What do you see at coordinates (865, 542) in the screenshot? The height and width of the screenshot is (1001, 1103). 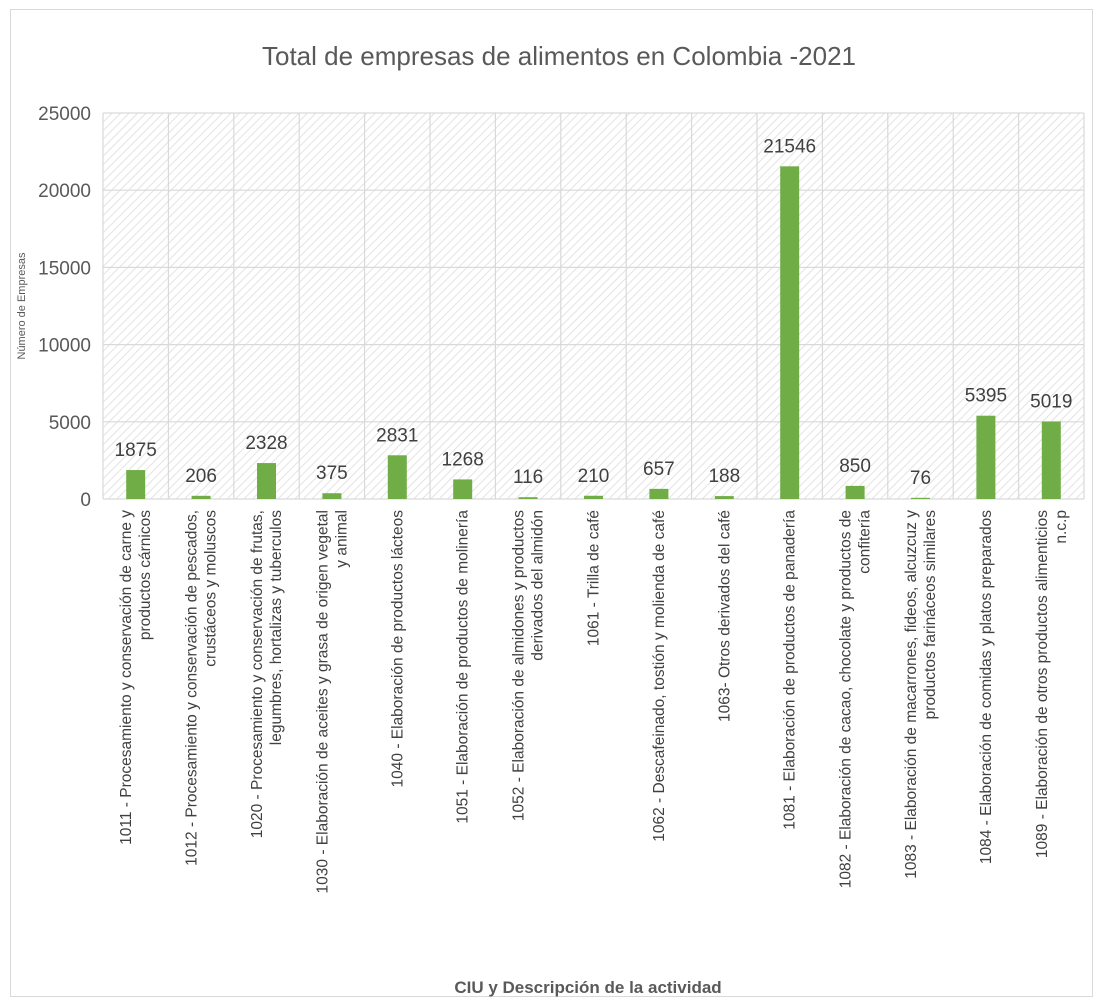 I see `category-label: confitería` at bounding box center [865, 542].